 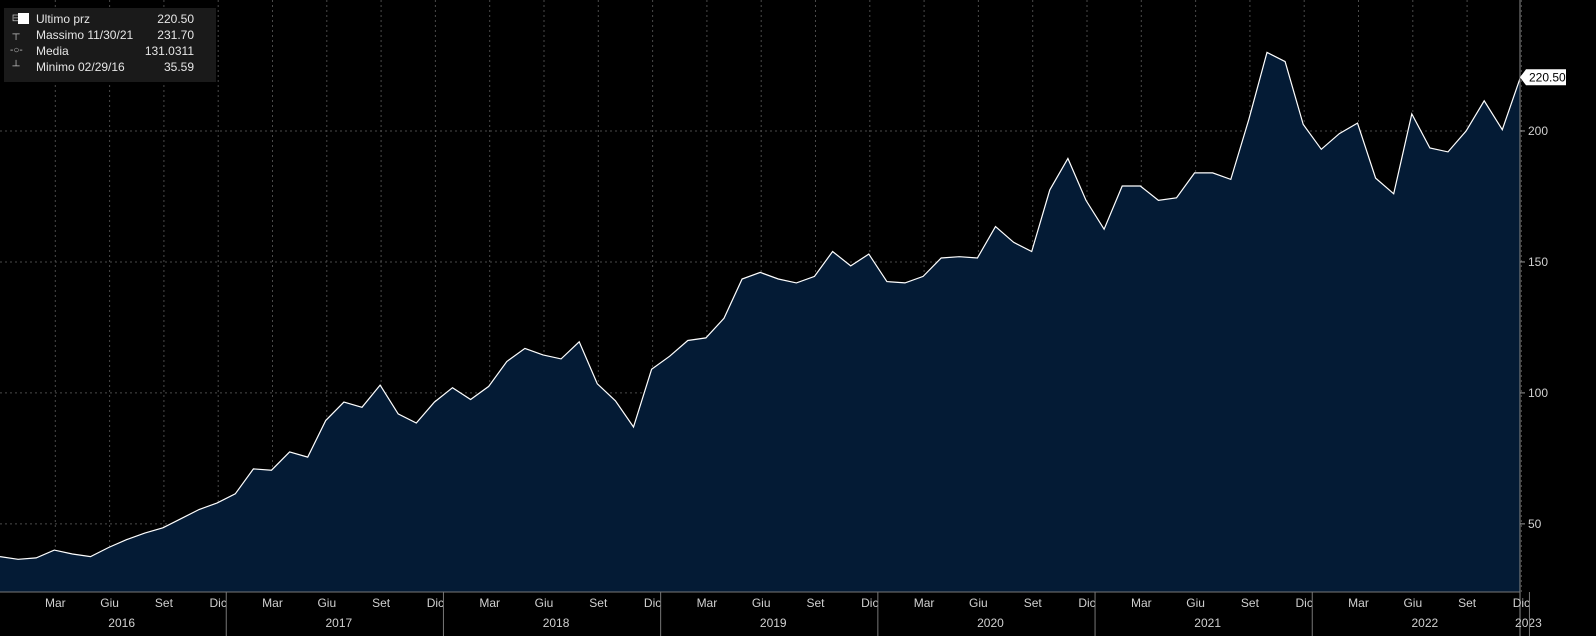 What do you see at coordinates (1538, 131) in the screenshot?
I see `y-tick-label: 200` at bounding box center [1538, 131].